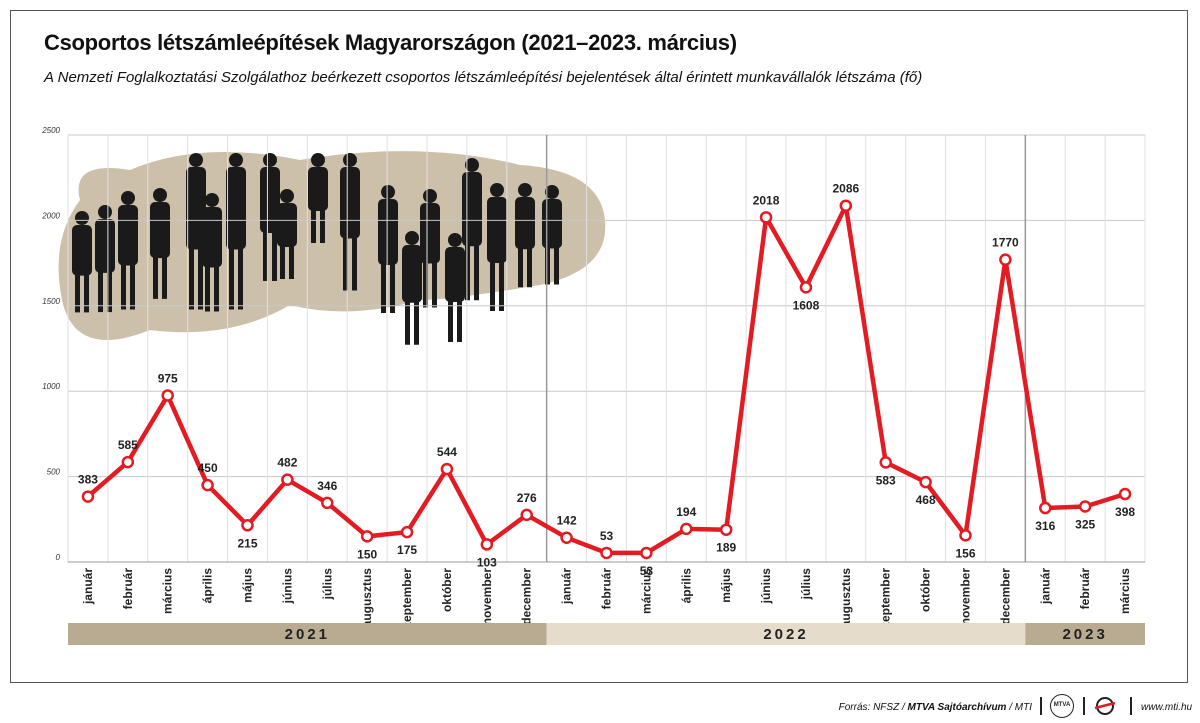 Image resolution: width=1200 pixels, height=723 pixels. I want to click on data-label: 383, so click(88, 480).